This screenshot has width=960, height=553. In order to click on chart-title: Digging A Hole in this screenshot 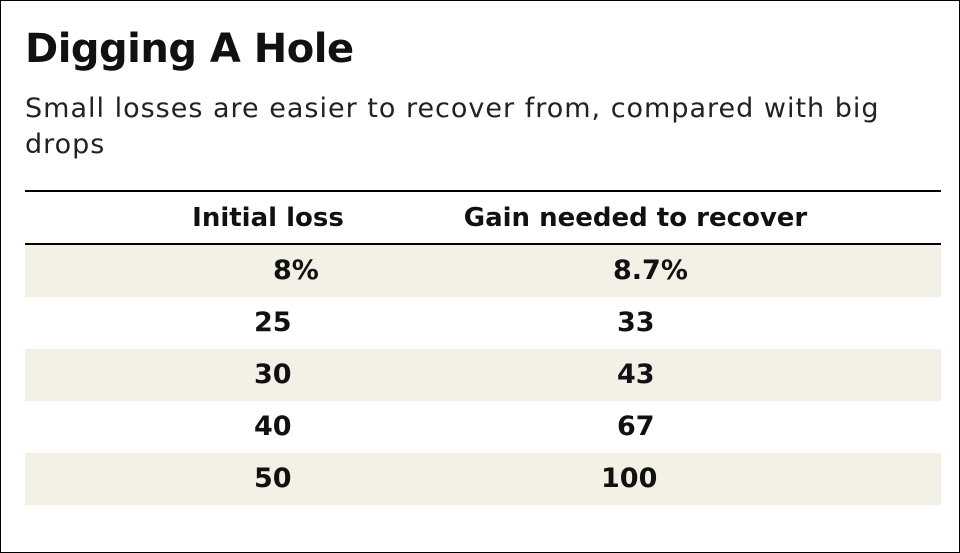, I will do `click(189, 49)`.